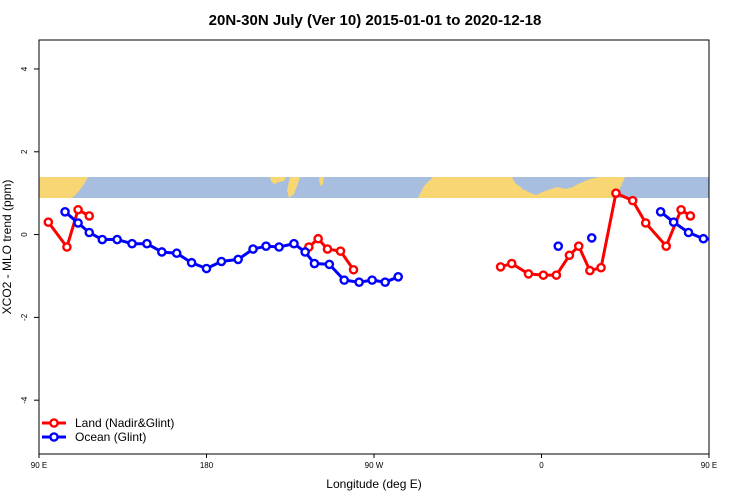 This screenshot has width=750, height=500. I want to click on y-tick-label: -4, so click(24, 400).